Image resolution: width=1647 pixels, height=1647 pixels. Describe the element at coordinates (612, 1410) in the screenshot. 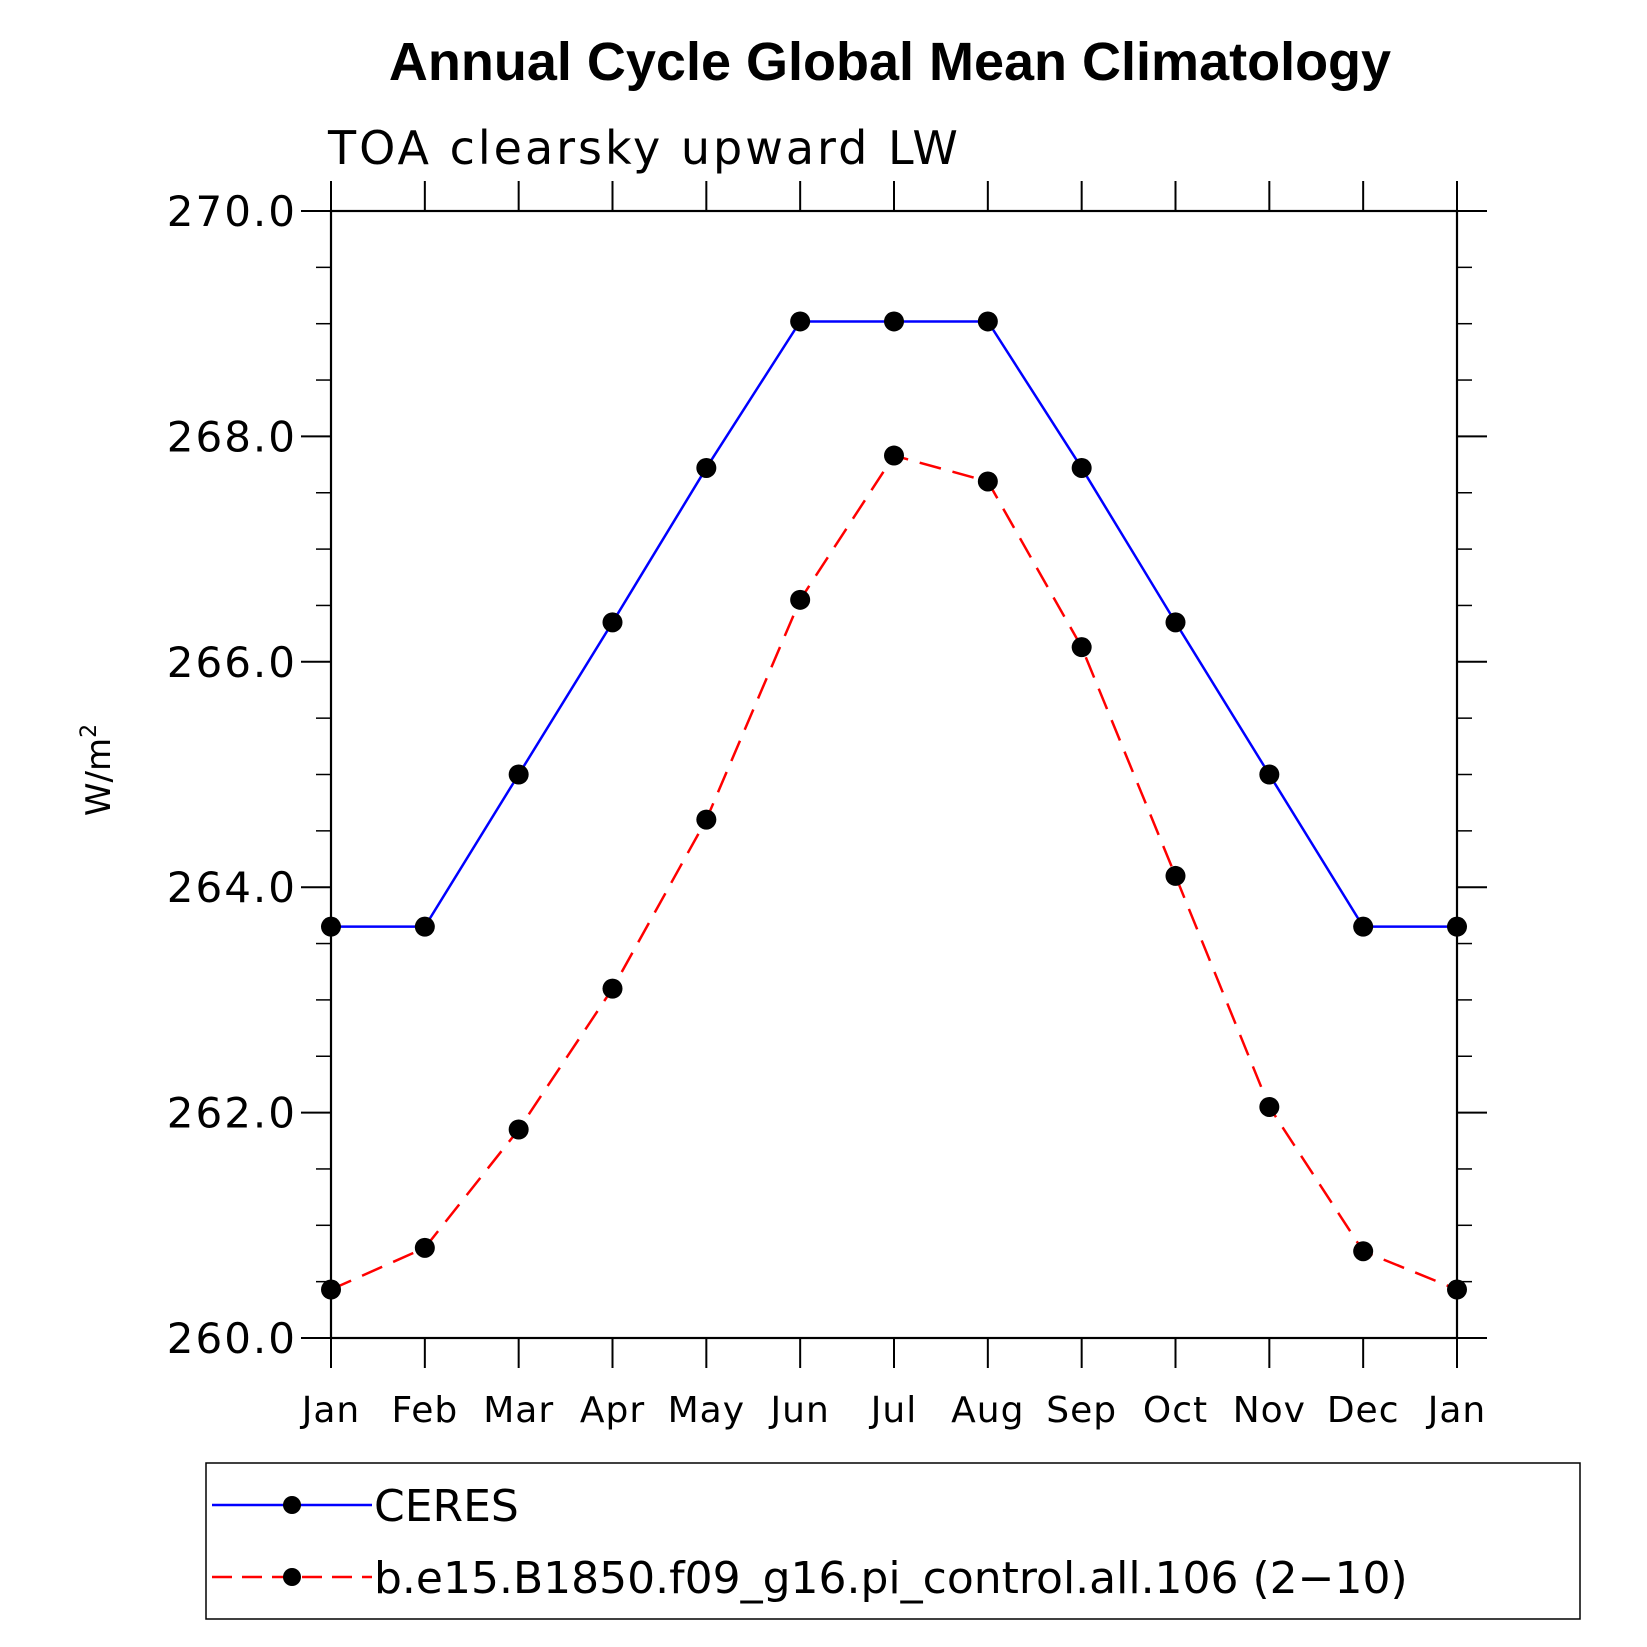

I see `x-tick-label: Apr` at that location.